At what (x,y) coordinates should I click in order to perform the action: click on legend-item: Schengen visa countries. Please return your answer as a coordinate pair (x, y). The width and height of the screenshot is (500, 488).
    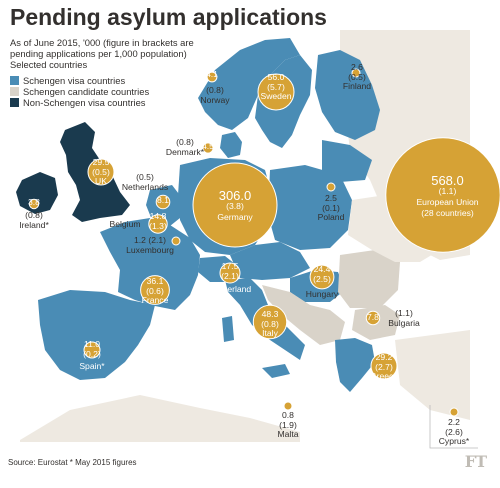
    Looking at the image, I should click on (79, 80).